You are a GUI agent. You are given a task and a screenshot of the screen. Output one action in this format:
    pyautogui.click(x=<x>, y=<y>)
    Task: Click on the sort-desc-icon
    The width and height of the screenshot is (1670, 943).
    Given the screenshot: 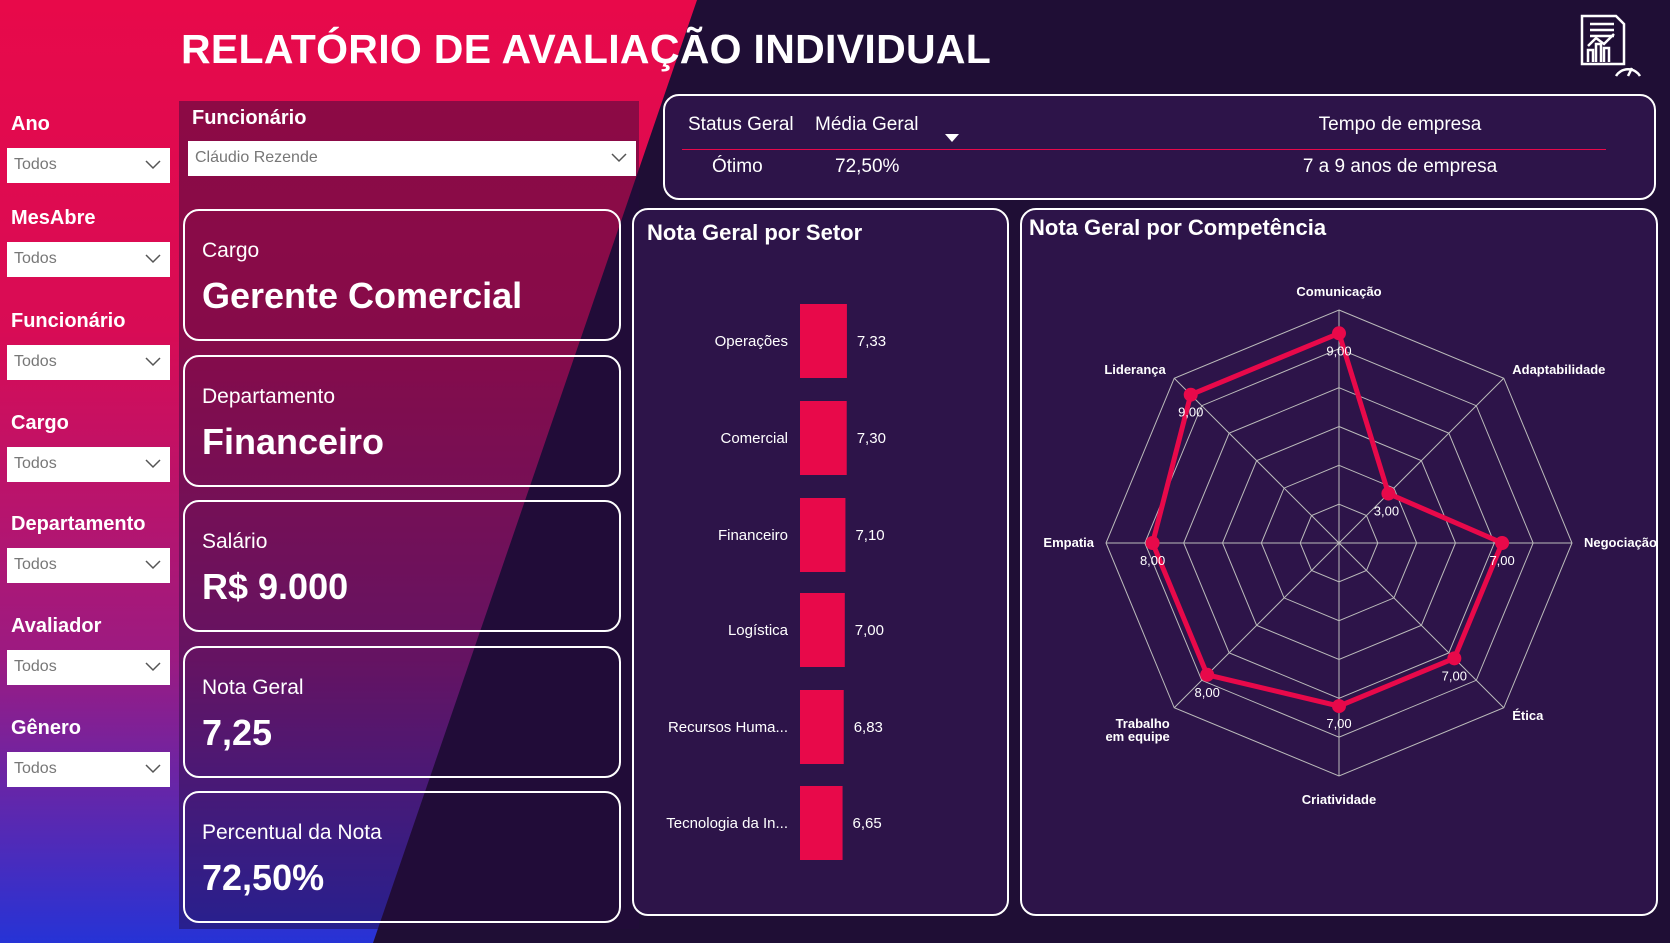 What is the action you would take?
    pyautogui.click(x=952, y=138)
    